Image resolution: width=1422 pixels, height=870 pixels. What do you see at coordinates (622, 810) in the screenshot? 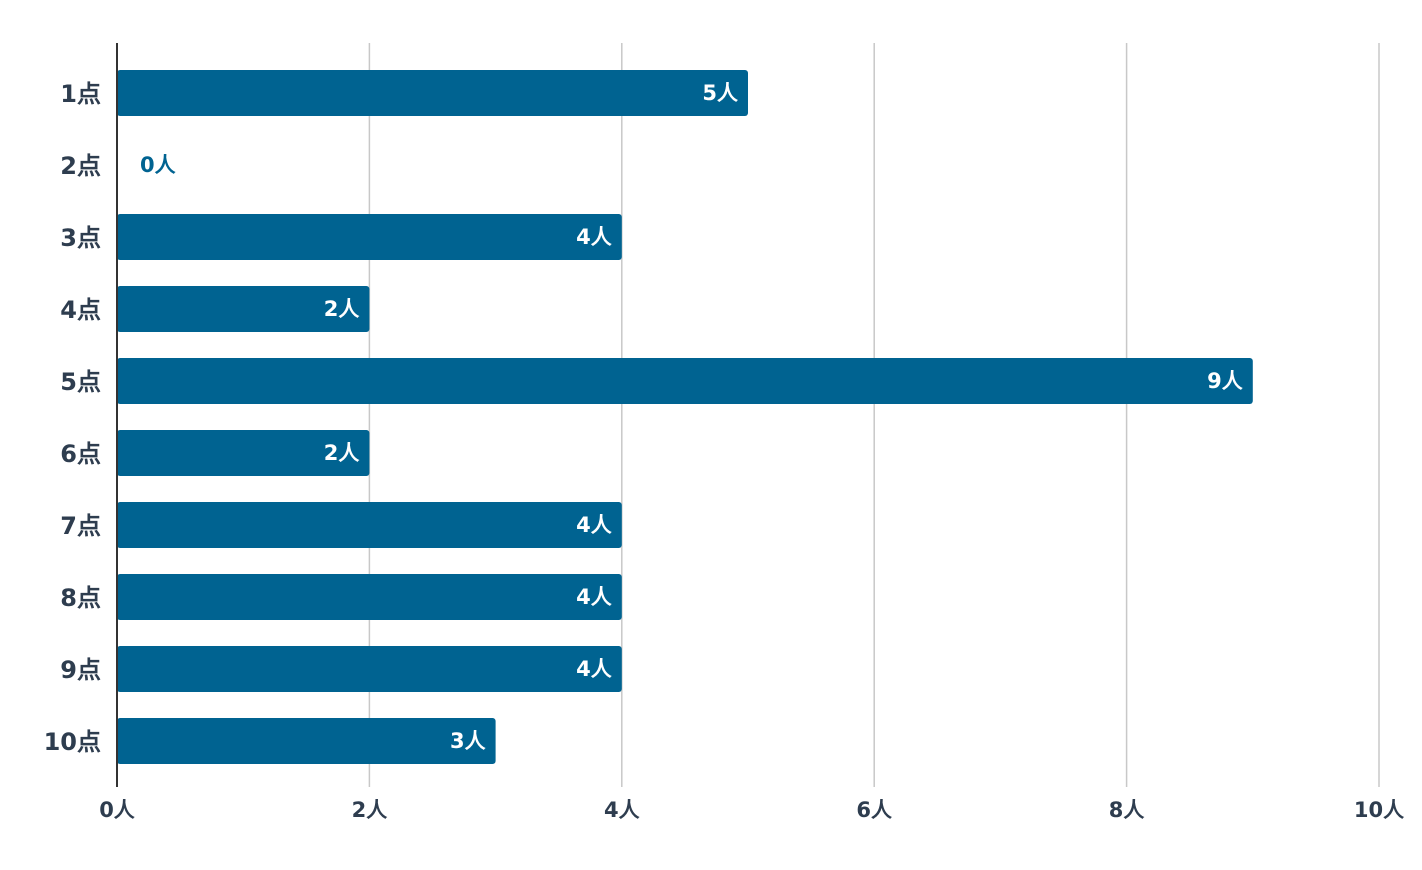
I see `x-tick-label: 4人` at bounding box center [622, 810].